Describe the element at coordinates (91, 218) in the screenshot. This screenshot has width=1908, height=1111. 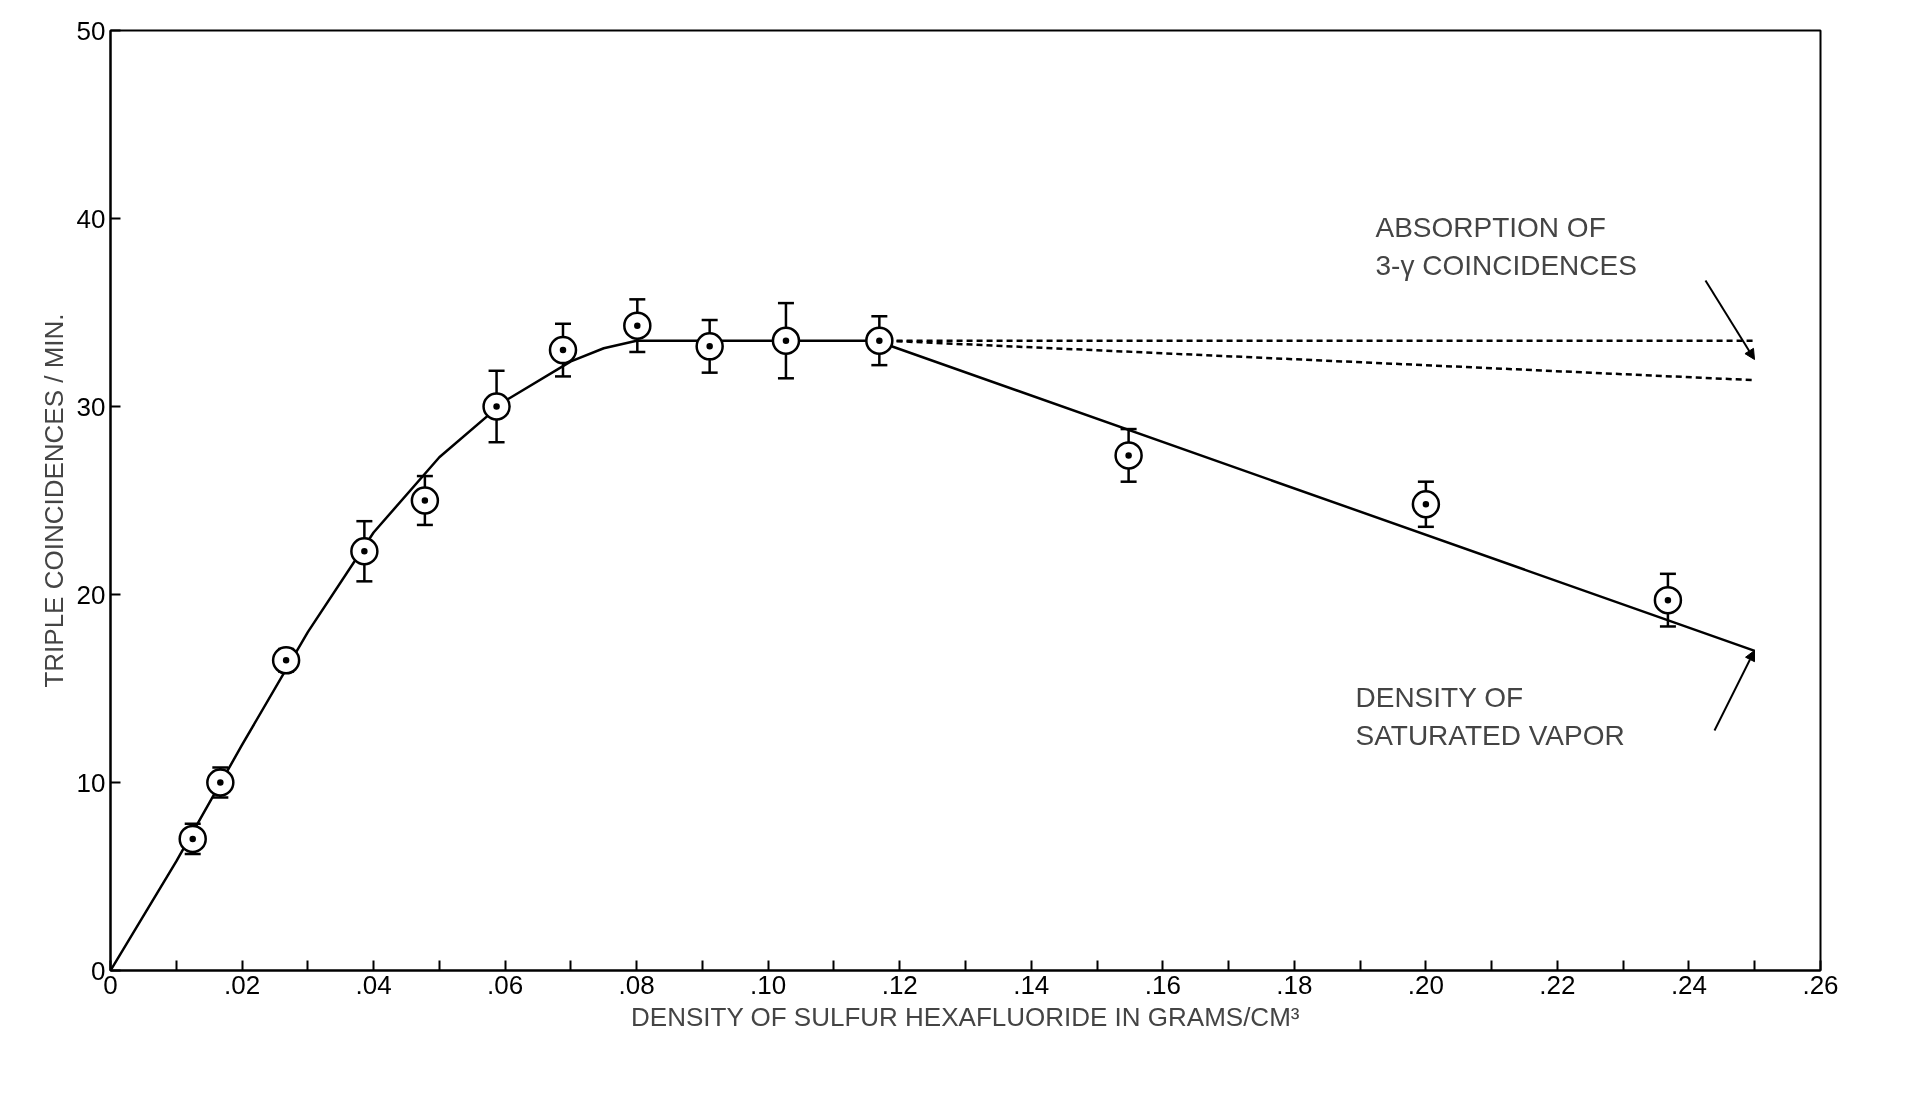
I see `y-tick-label: 40` at that location.